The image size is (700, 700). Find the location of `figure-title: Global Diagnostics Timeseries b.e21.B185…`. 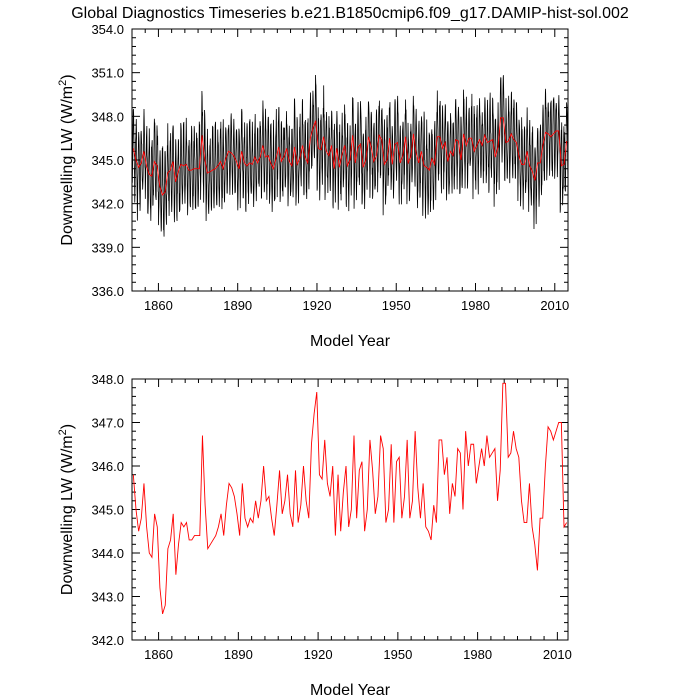

figure-title: Global Diagnostics Timeseries b.e21.B185… is located at coordinates (350, 13).